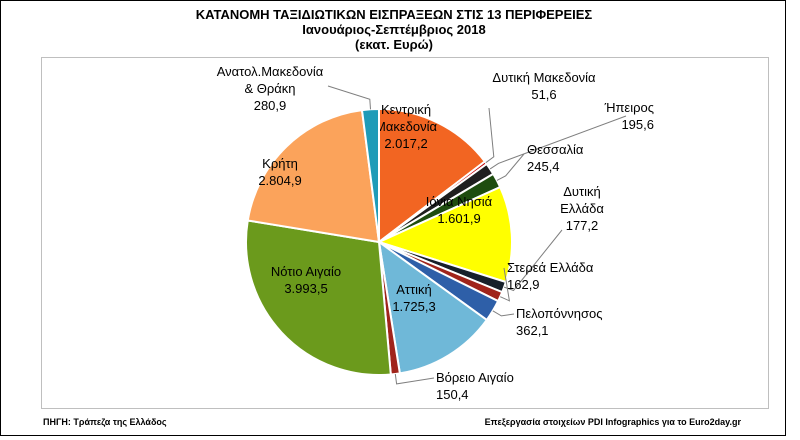 The image size is (800, 440). I want to click on leader-line-βόρειο-αιγαίο, so click(414, 379).